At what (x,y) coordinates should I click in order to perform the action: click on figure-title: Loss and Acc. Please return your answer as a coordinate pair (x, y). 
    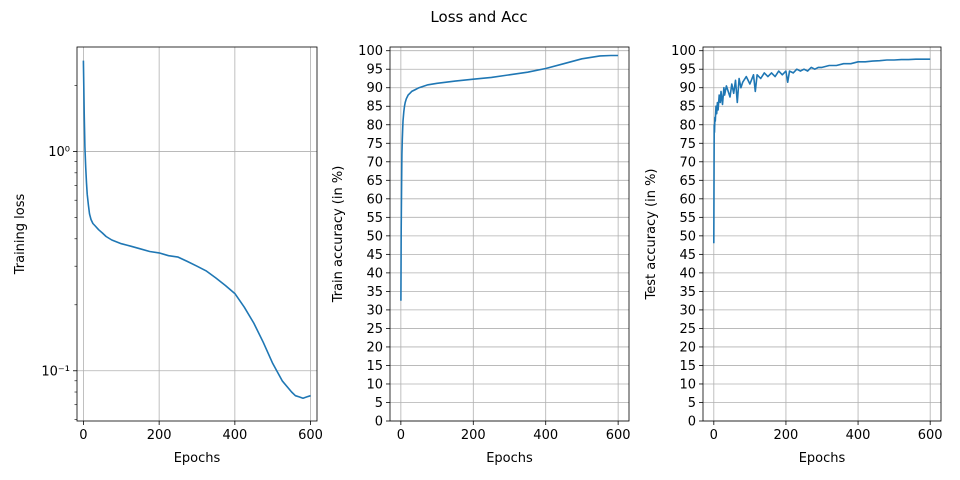
    Looking at the image, I should click on (478, 17).